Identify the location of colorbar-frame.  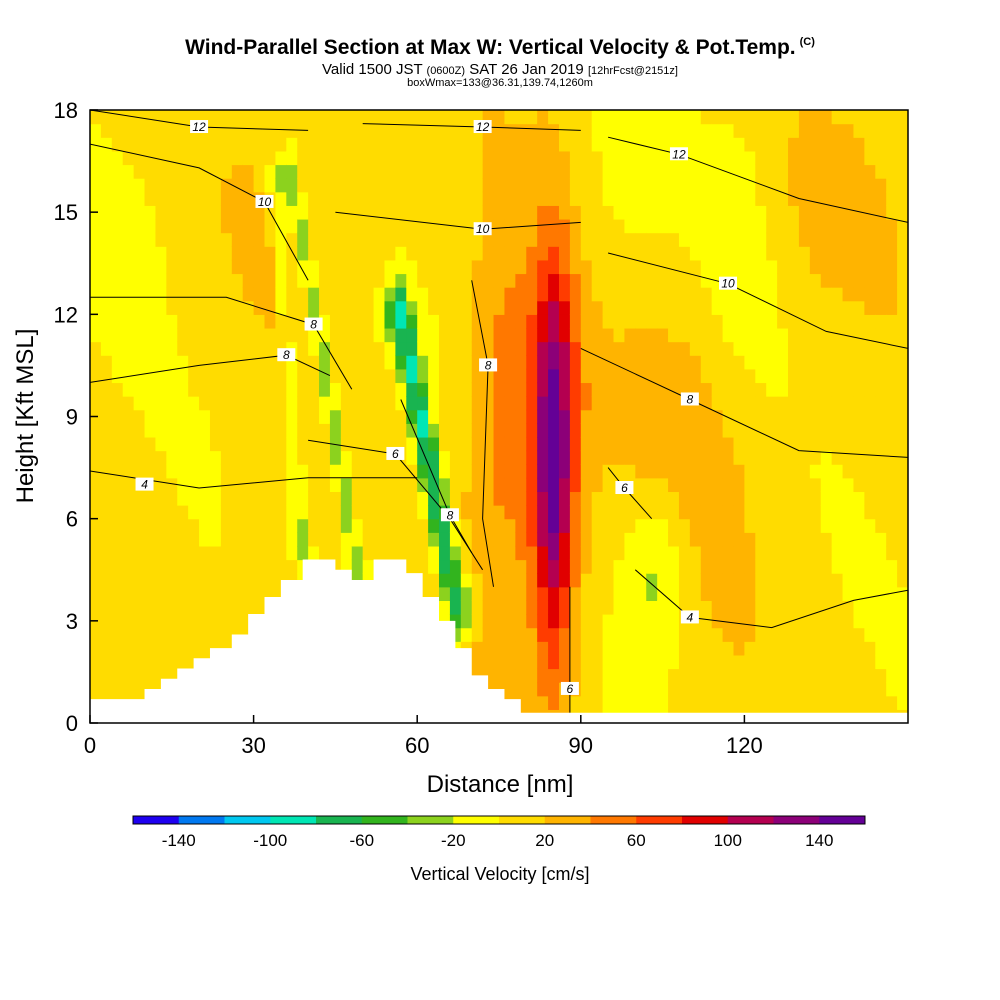
(499, 820).